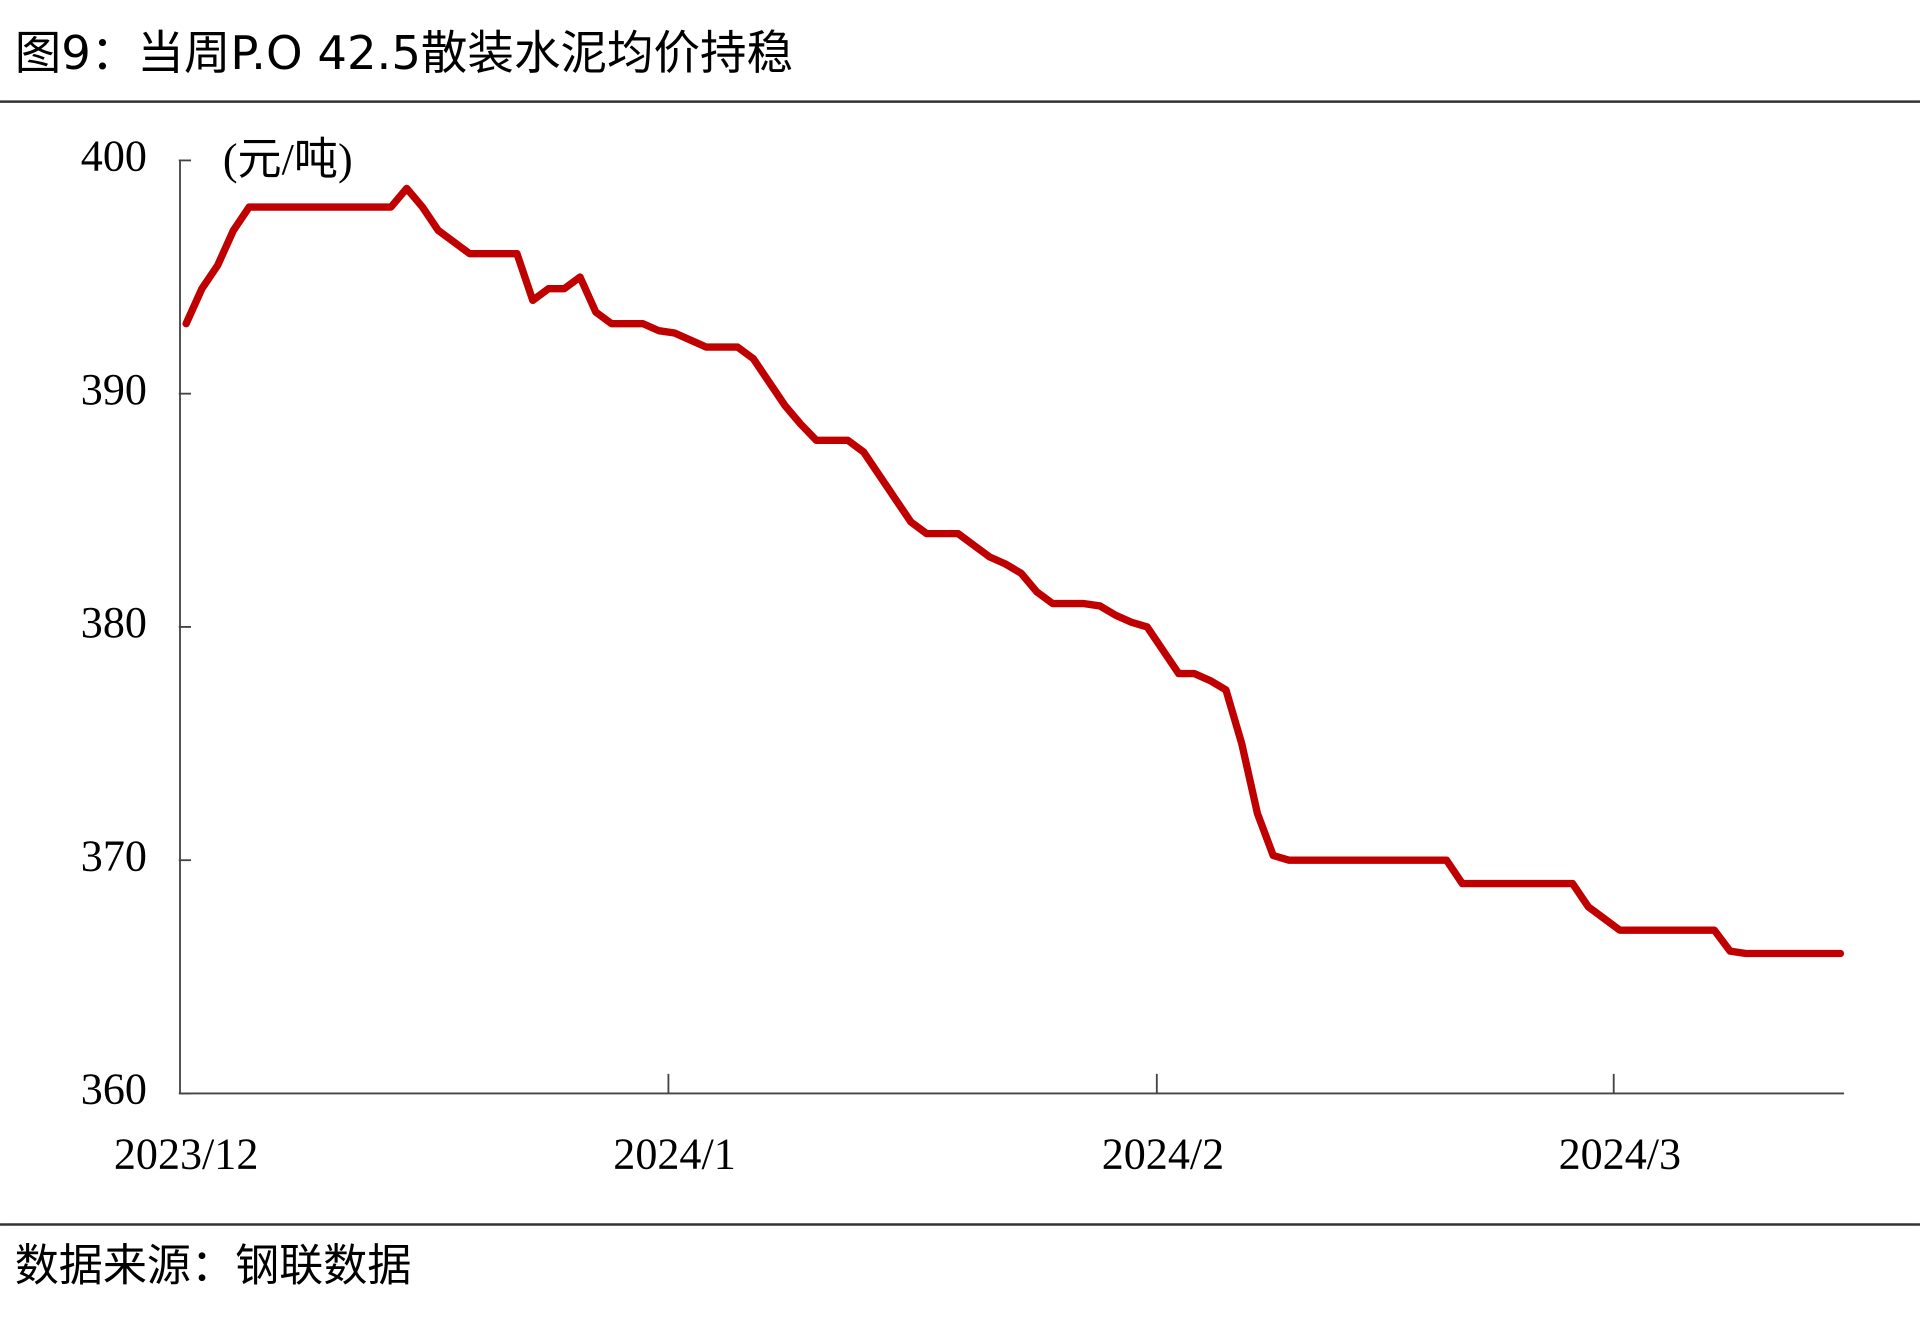  What do you see at coordinates (288, 159) in the screenshot?
I see `y-axis-unit: (元/吨)` at bounding box center [288, 159].